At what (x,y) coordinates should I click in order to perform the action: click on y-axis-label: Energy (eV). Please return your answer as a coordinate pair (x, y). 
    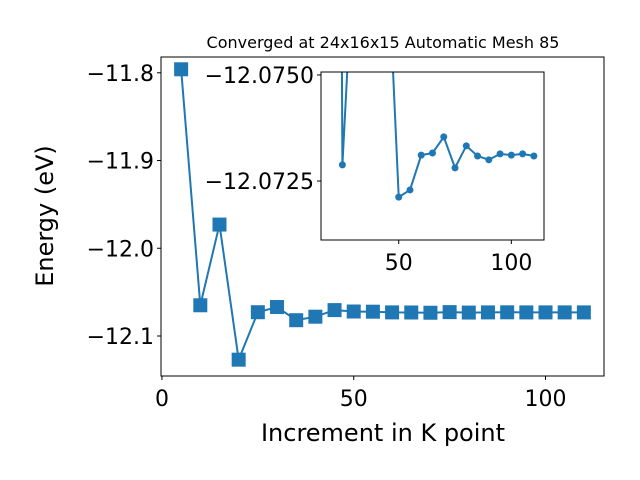
    Looking at the image, I should click on (45, 216).